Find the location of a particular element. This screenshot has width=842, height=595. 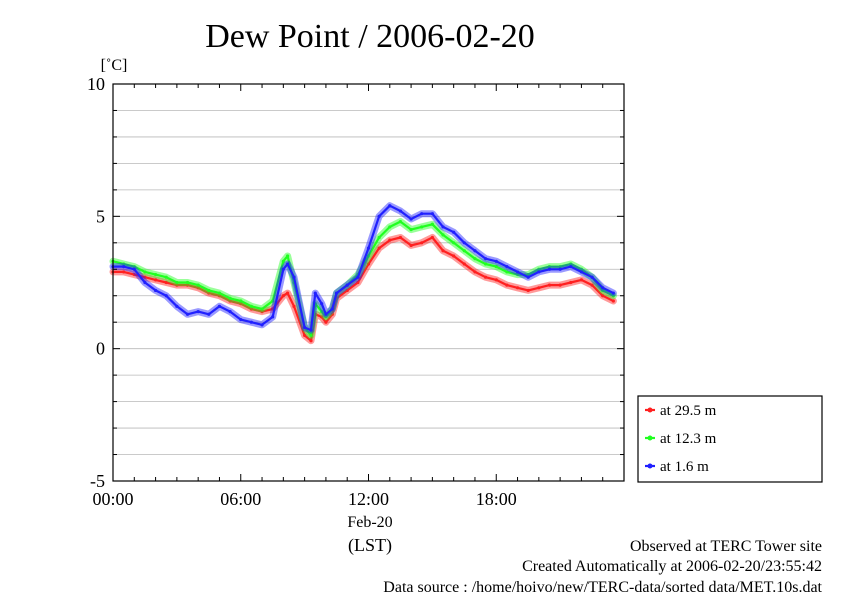

legend-label: at 1.6 m is located at coordinates (684, 467).